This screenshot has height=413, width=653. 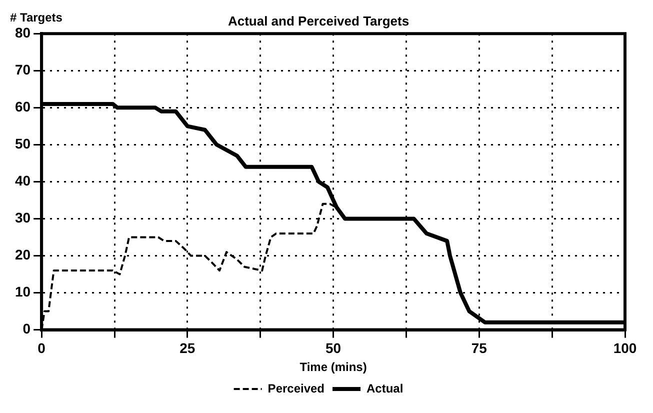 What do you see at coordinates (42, 348) in the screenshot?
I see `x-tick-label: 0` at bounding box center [42, 348].